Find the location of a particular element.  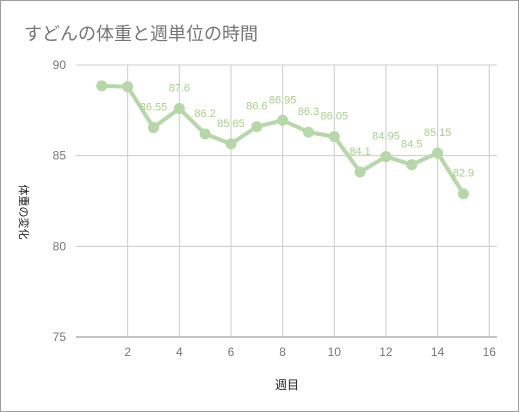

data-label: 84.95 is located at coordinates (386, 137).